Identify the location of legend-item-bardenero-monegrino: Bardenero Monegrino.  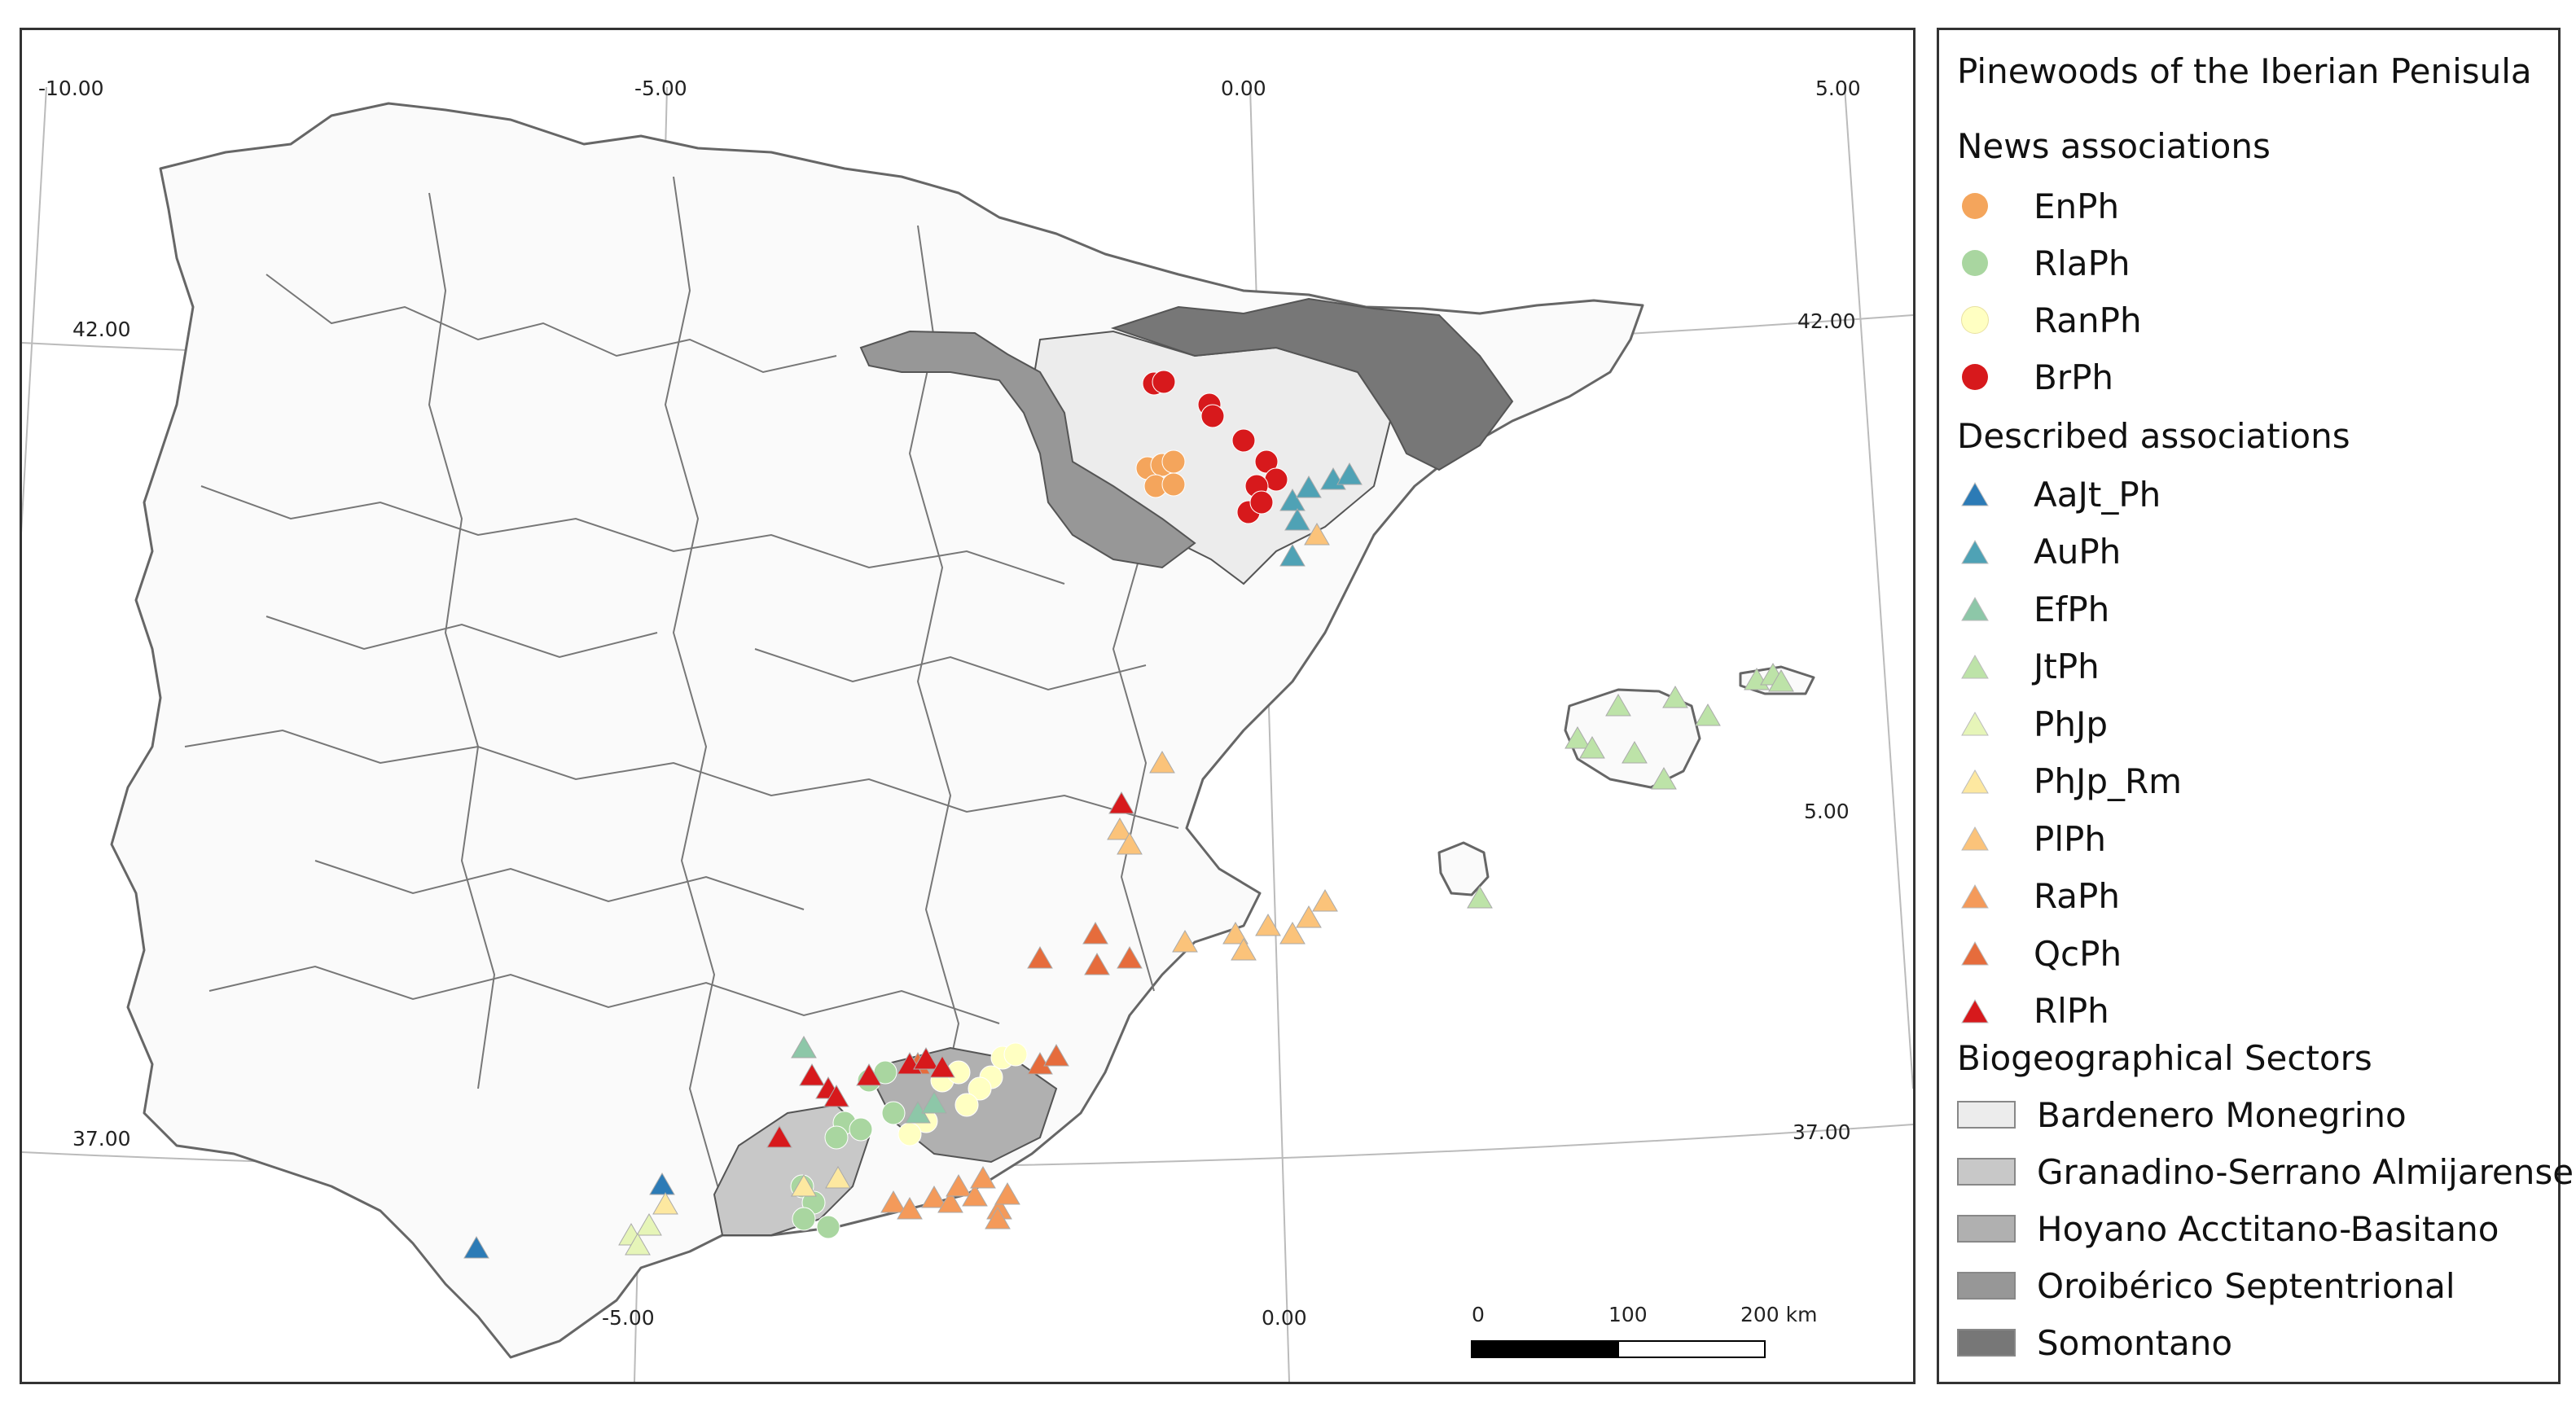
(2182, 1115).